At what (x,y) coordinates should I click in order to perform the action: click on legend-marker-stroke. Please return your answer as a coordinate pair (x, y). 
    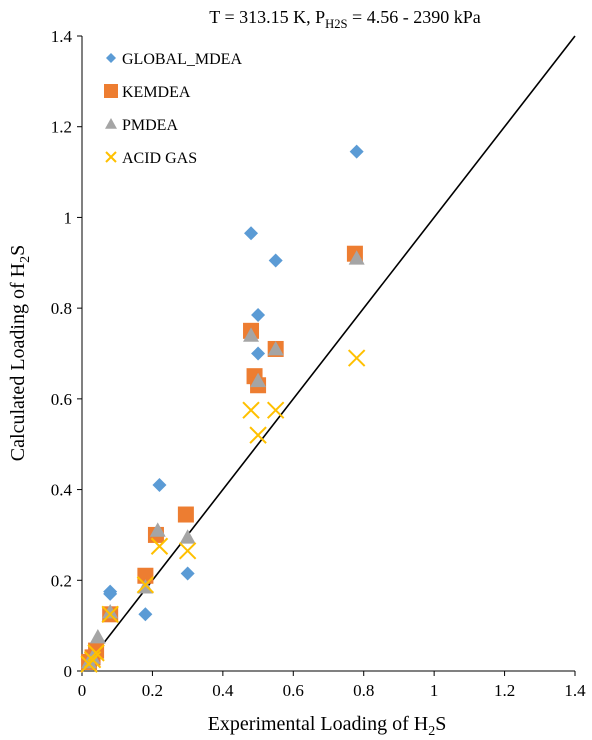
    Looking at the image, I should click on (111, 157).